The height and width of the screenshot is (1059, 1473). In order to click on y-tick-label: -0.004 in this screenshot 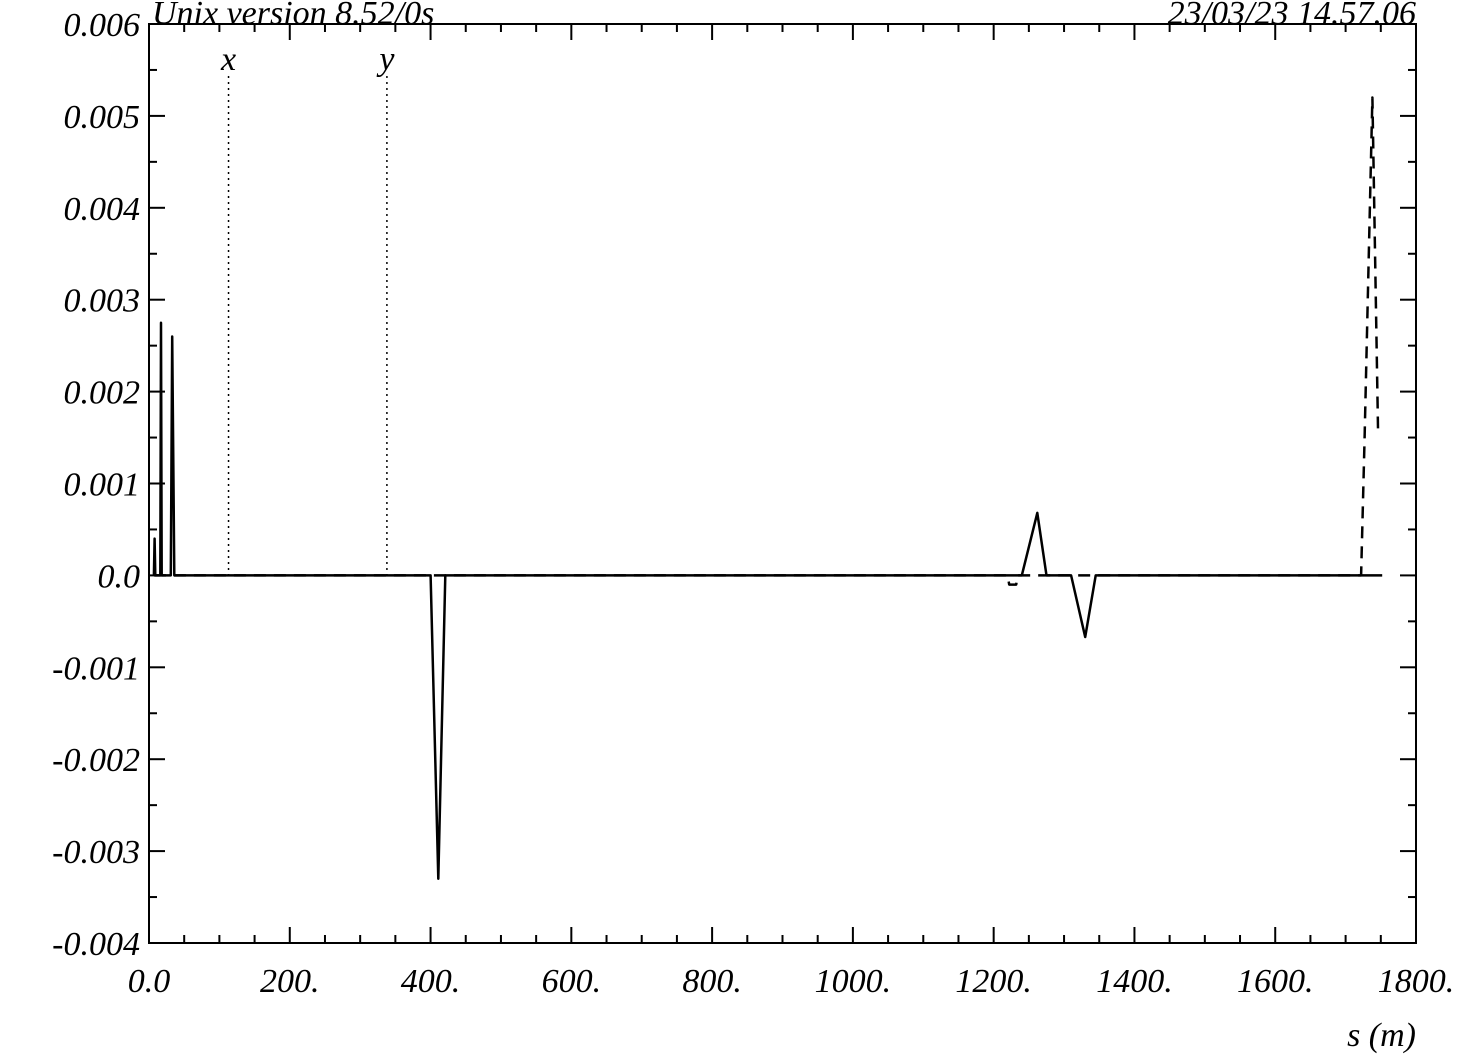, I will do `click(96, 944)`.